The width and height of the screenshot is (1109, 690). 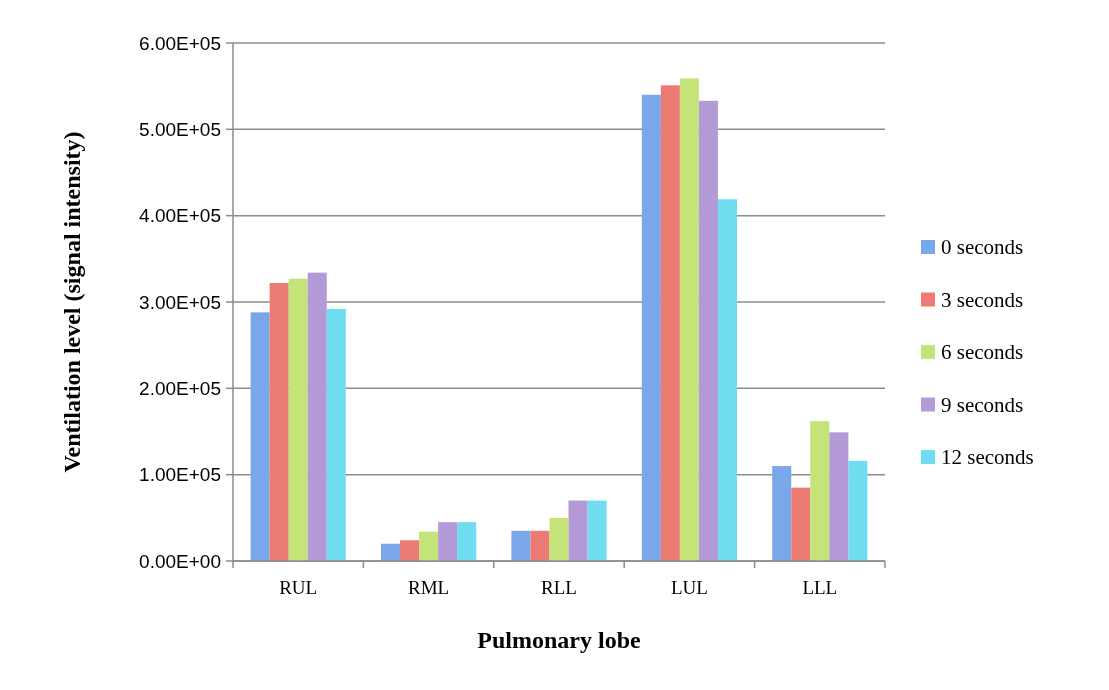 What do you see at coordinates (559, 640) in the screenshot?
I see `x-axis-title: Pulmonary lobe` at bounding box center [559, 640].